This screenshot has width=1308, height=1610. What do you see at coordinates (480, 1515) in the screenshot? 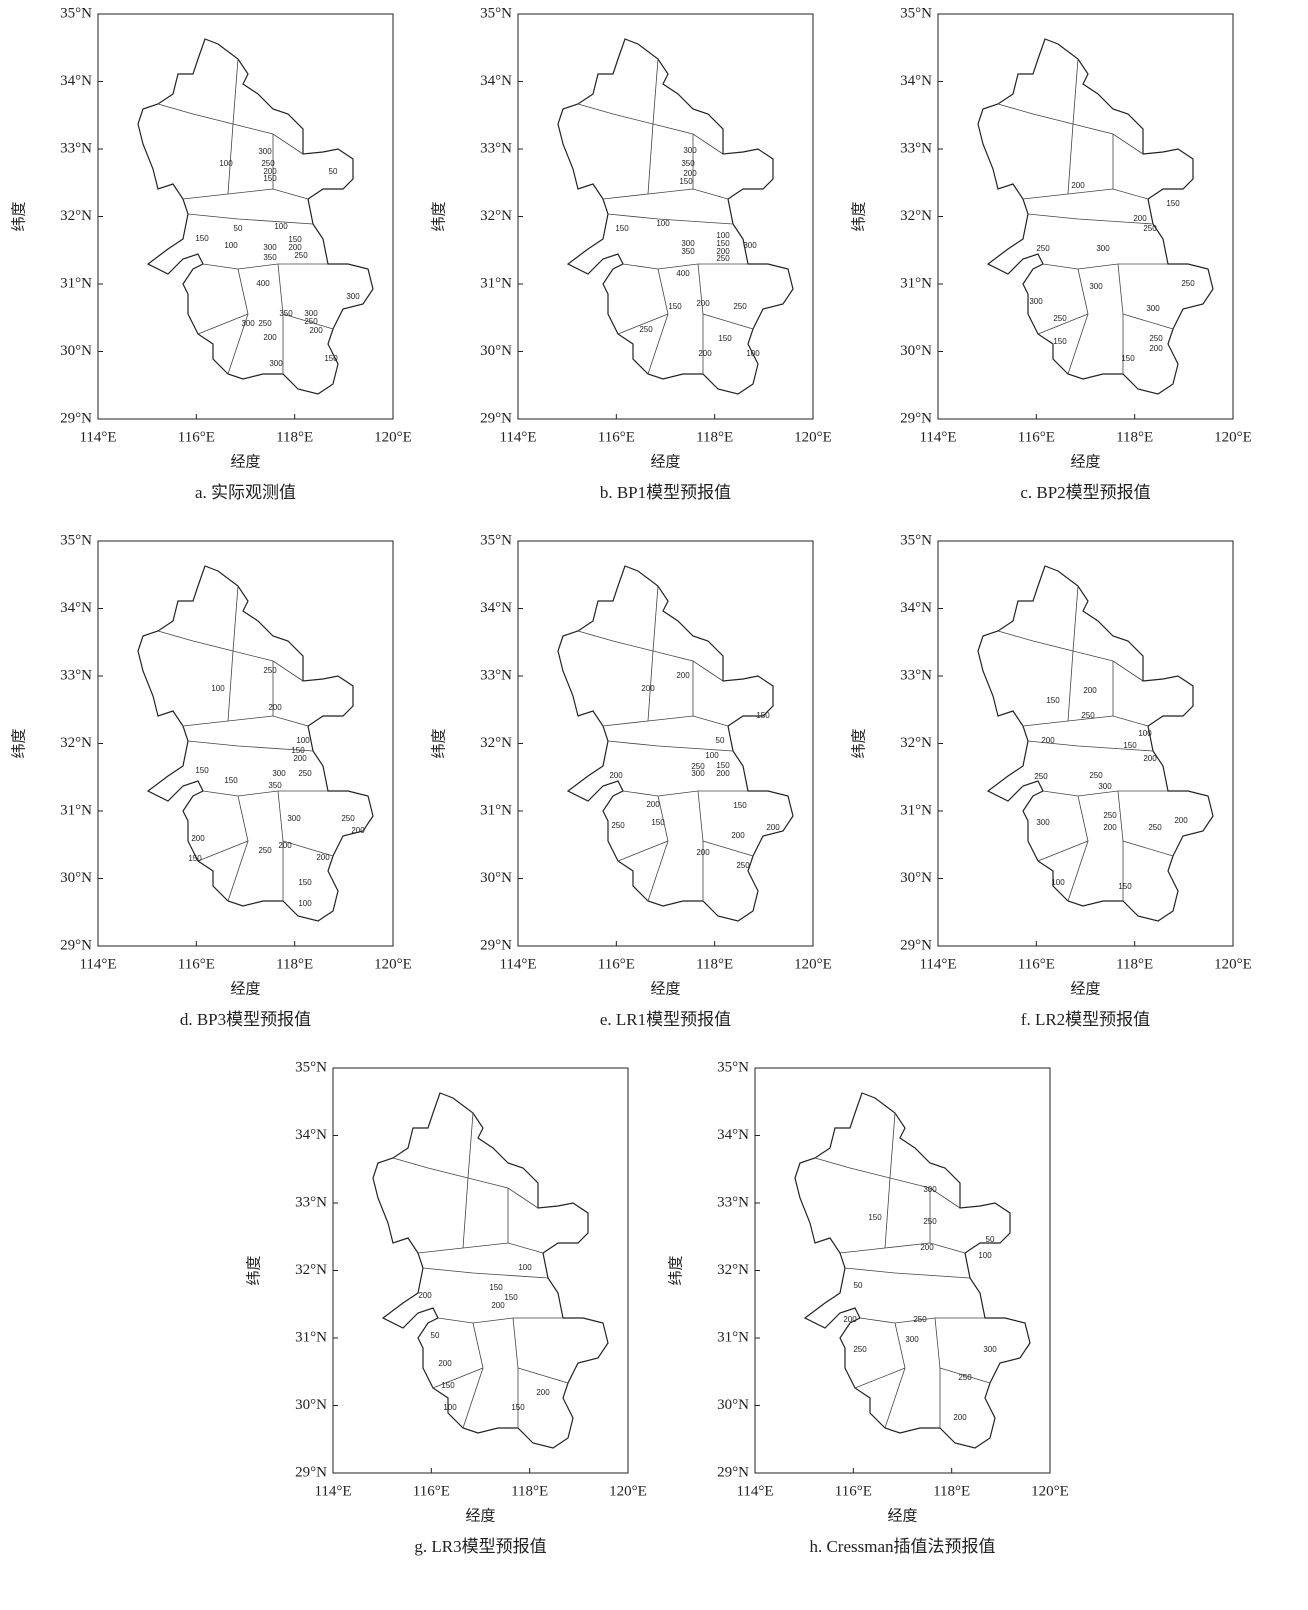
I see `x-axis-label: 经度` at bounding box center [480, 1515].